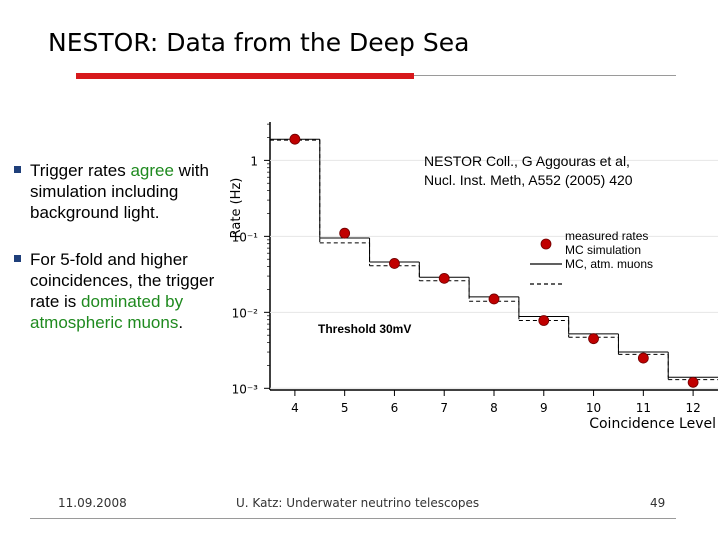 This screenshot has height=540, width=720. Describe the element at coordinates (353, 518) in the screenshot. I see `footer-divider` at that location.